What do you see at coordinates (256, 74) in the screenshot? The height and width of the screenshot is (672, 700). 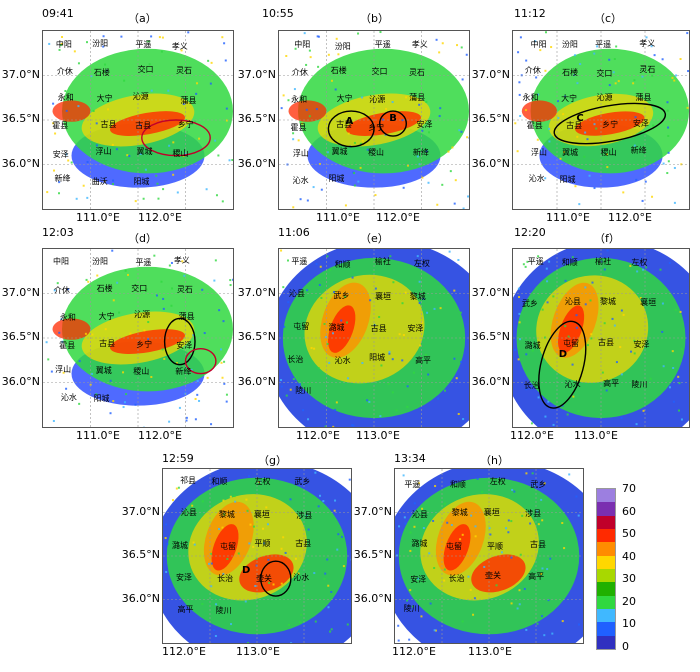 I see `latitude-label: 37.0°N` at bounding box center [256, 74].